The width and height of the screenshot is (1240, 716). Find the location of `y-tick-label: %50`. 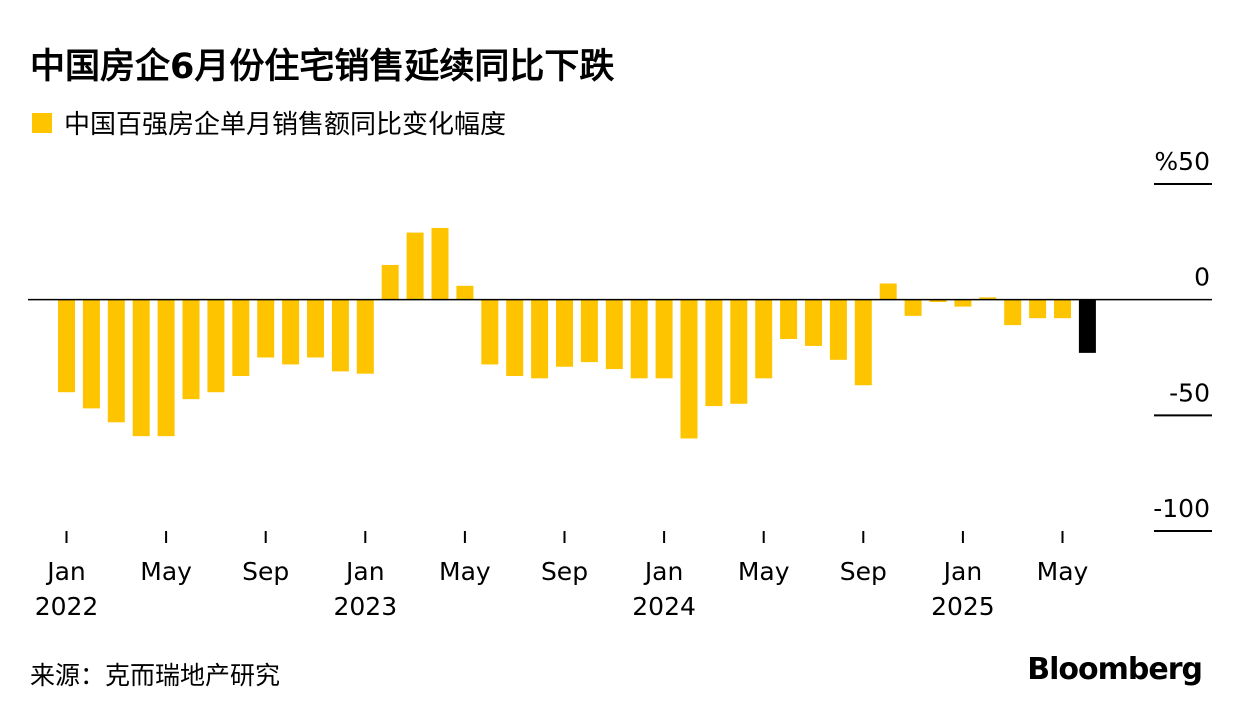

y-tick-label: %50 is located at coordinates (1182, 161).